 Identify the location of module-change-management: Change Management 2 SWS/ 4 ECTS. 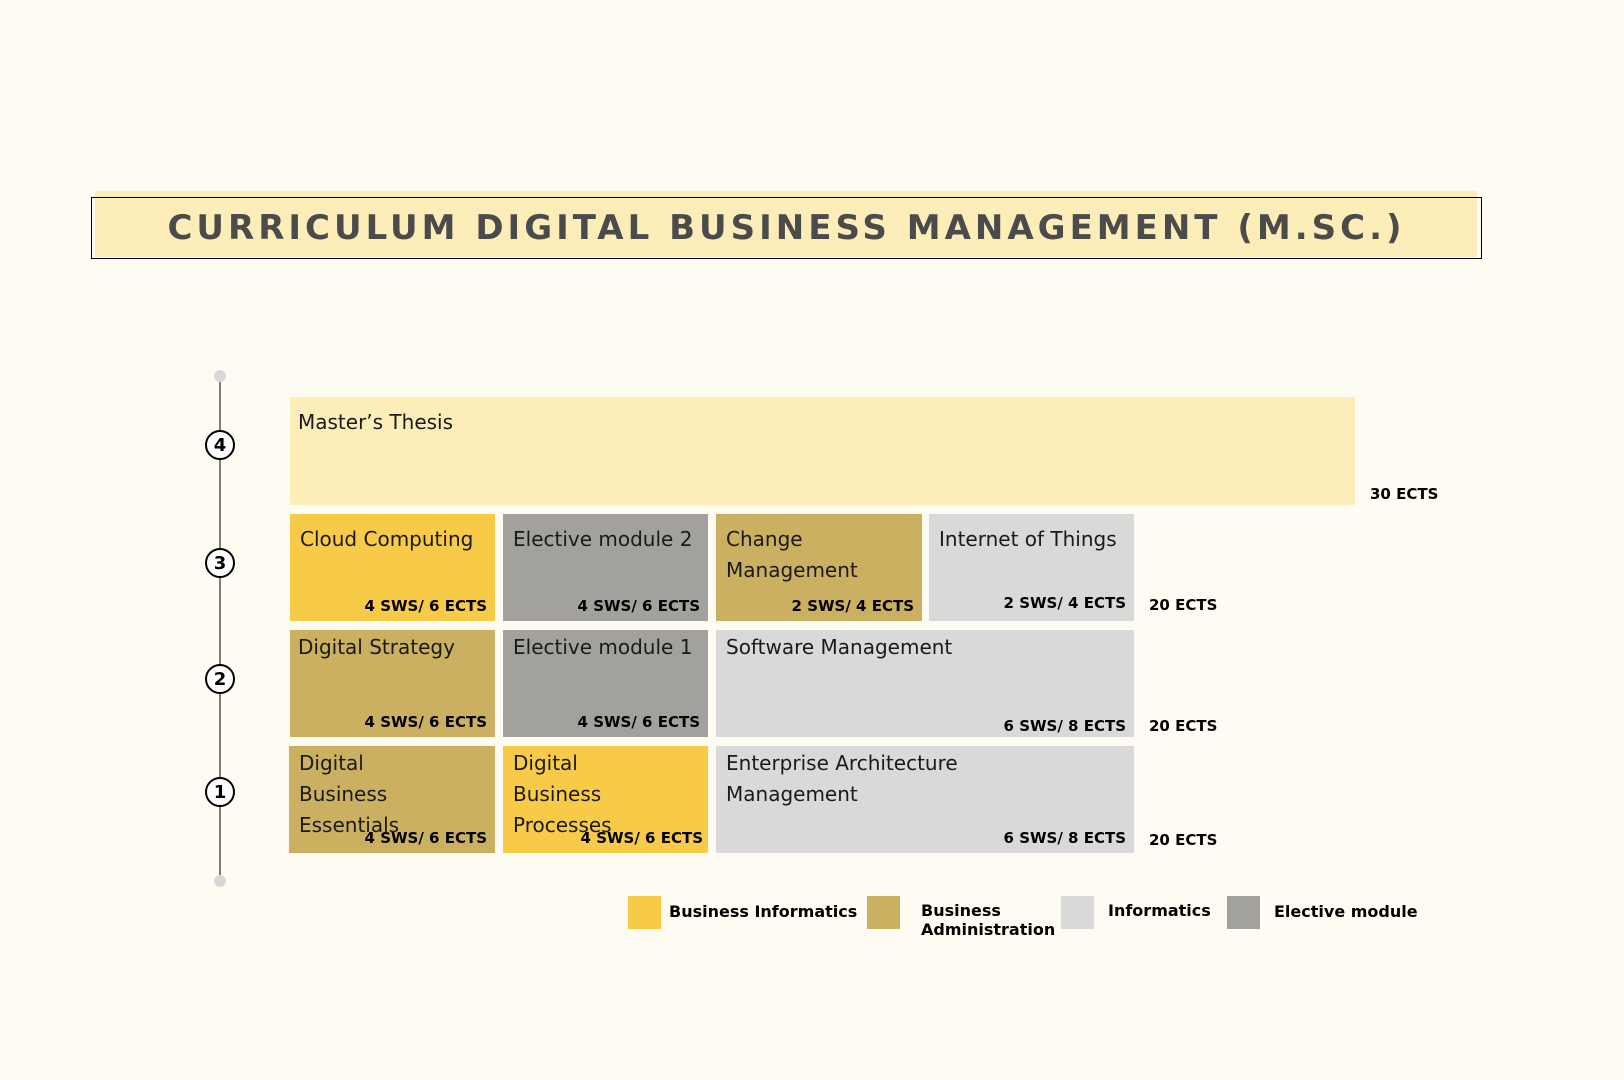
(819, 567).